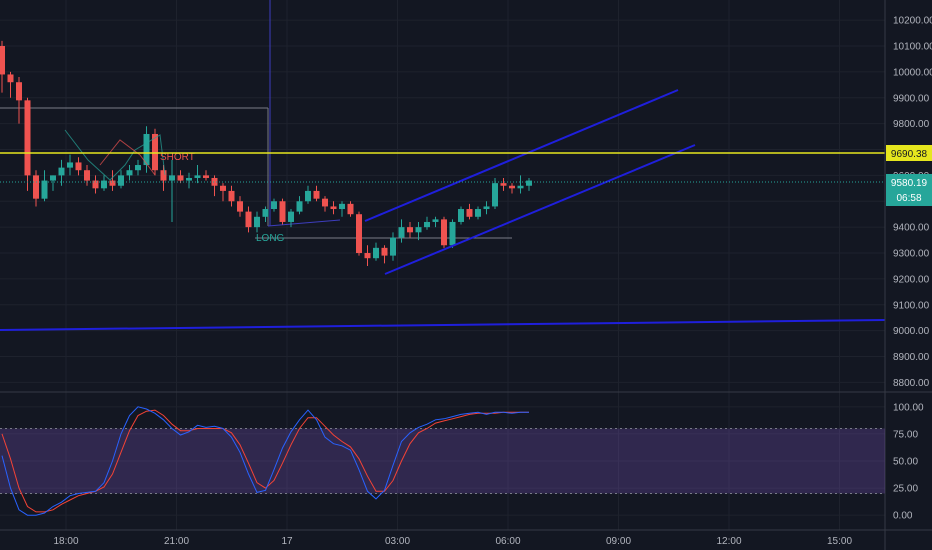  What do you see at coordinates (177, 157) in the screenshot?
I see `short-label: SHORT` at bounding box center [177, 157].